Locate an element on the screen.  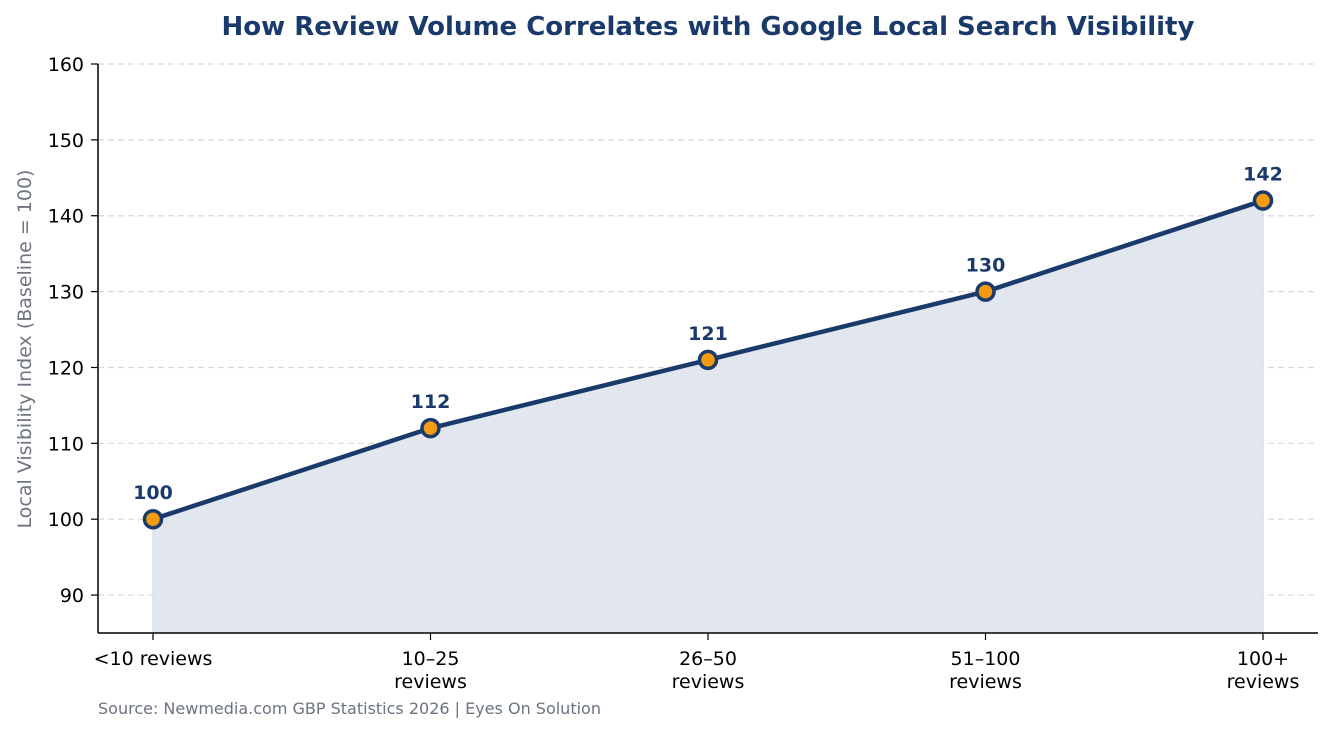
y-ticks: 90 100 110 120 130 140 150 160 is located at coordinates (73, 330).